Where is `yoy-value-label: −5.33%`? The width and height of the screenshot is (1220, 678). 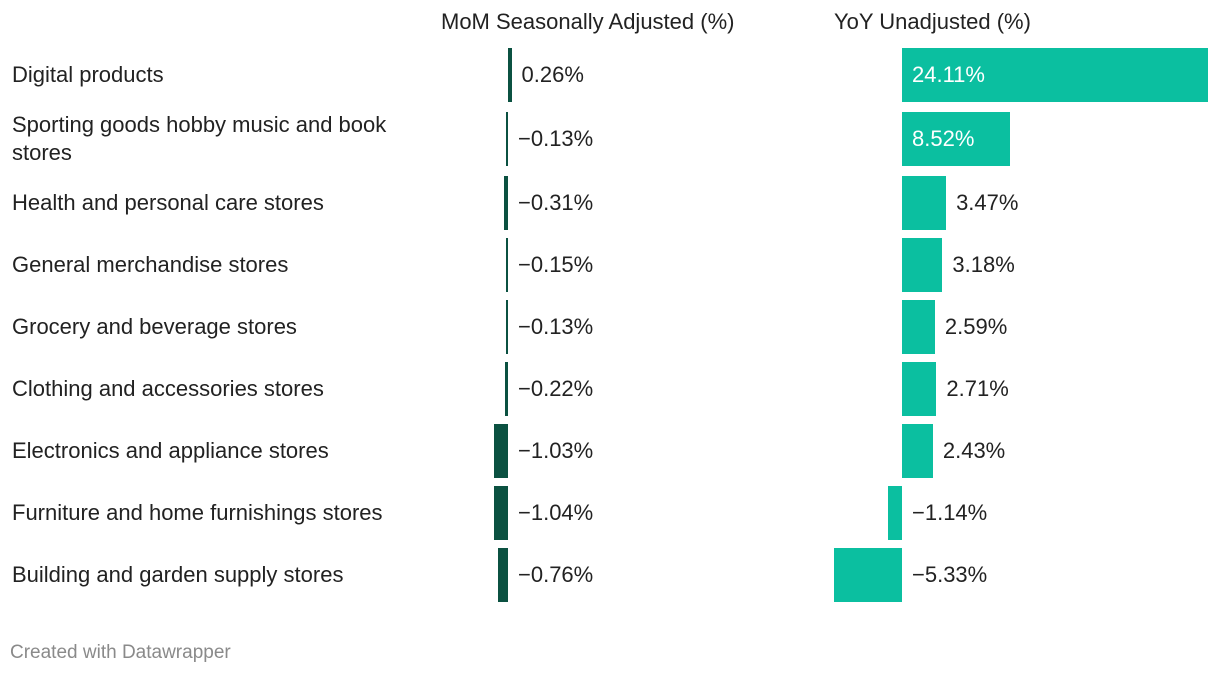 yoy-value-label: −5.33% is located at coordinates (950, 574).